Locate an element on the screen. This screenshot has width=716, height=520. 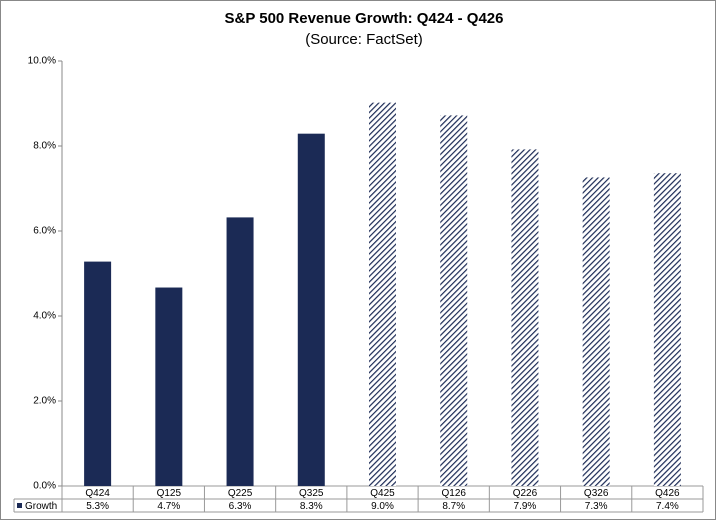
data-table-value: 5.3% is located at coordinates (97, 506).